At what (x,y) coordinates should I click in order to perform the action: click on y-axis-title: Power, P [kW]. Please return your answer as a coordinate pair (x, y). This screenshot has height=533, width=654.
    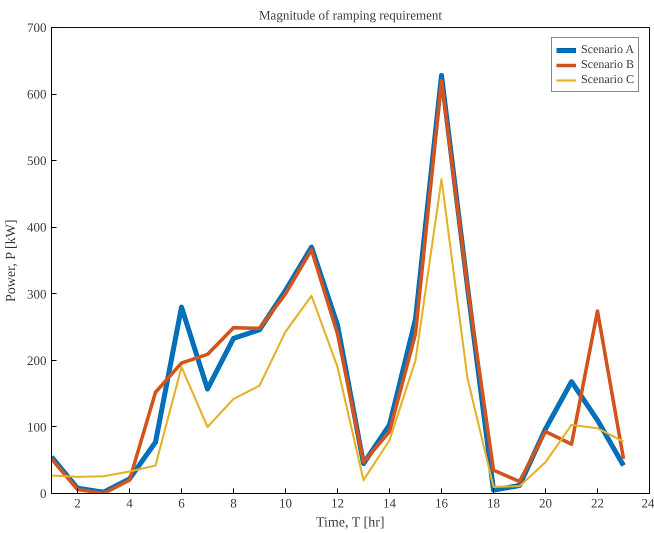
    Looking at the image, I should click on (11, 260).